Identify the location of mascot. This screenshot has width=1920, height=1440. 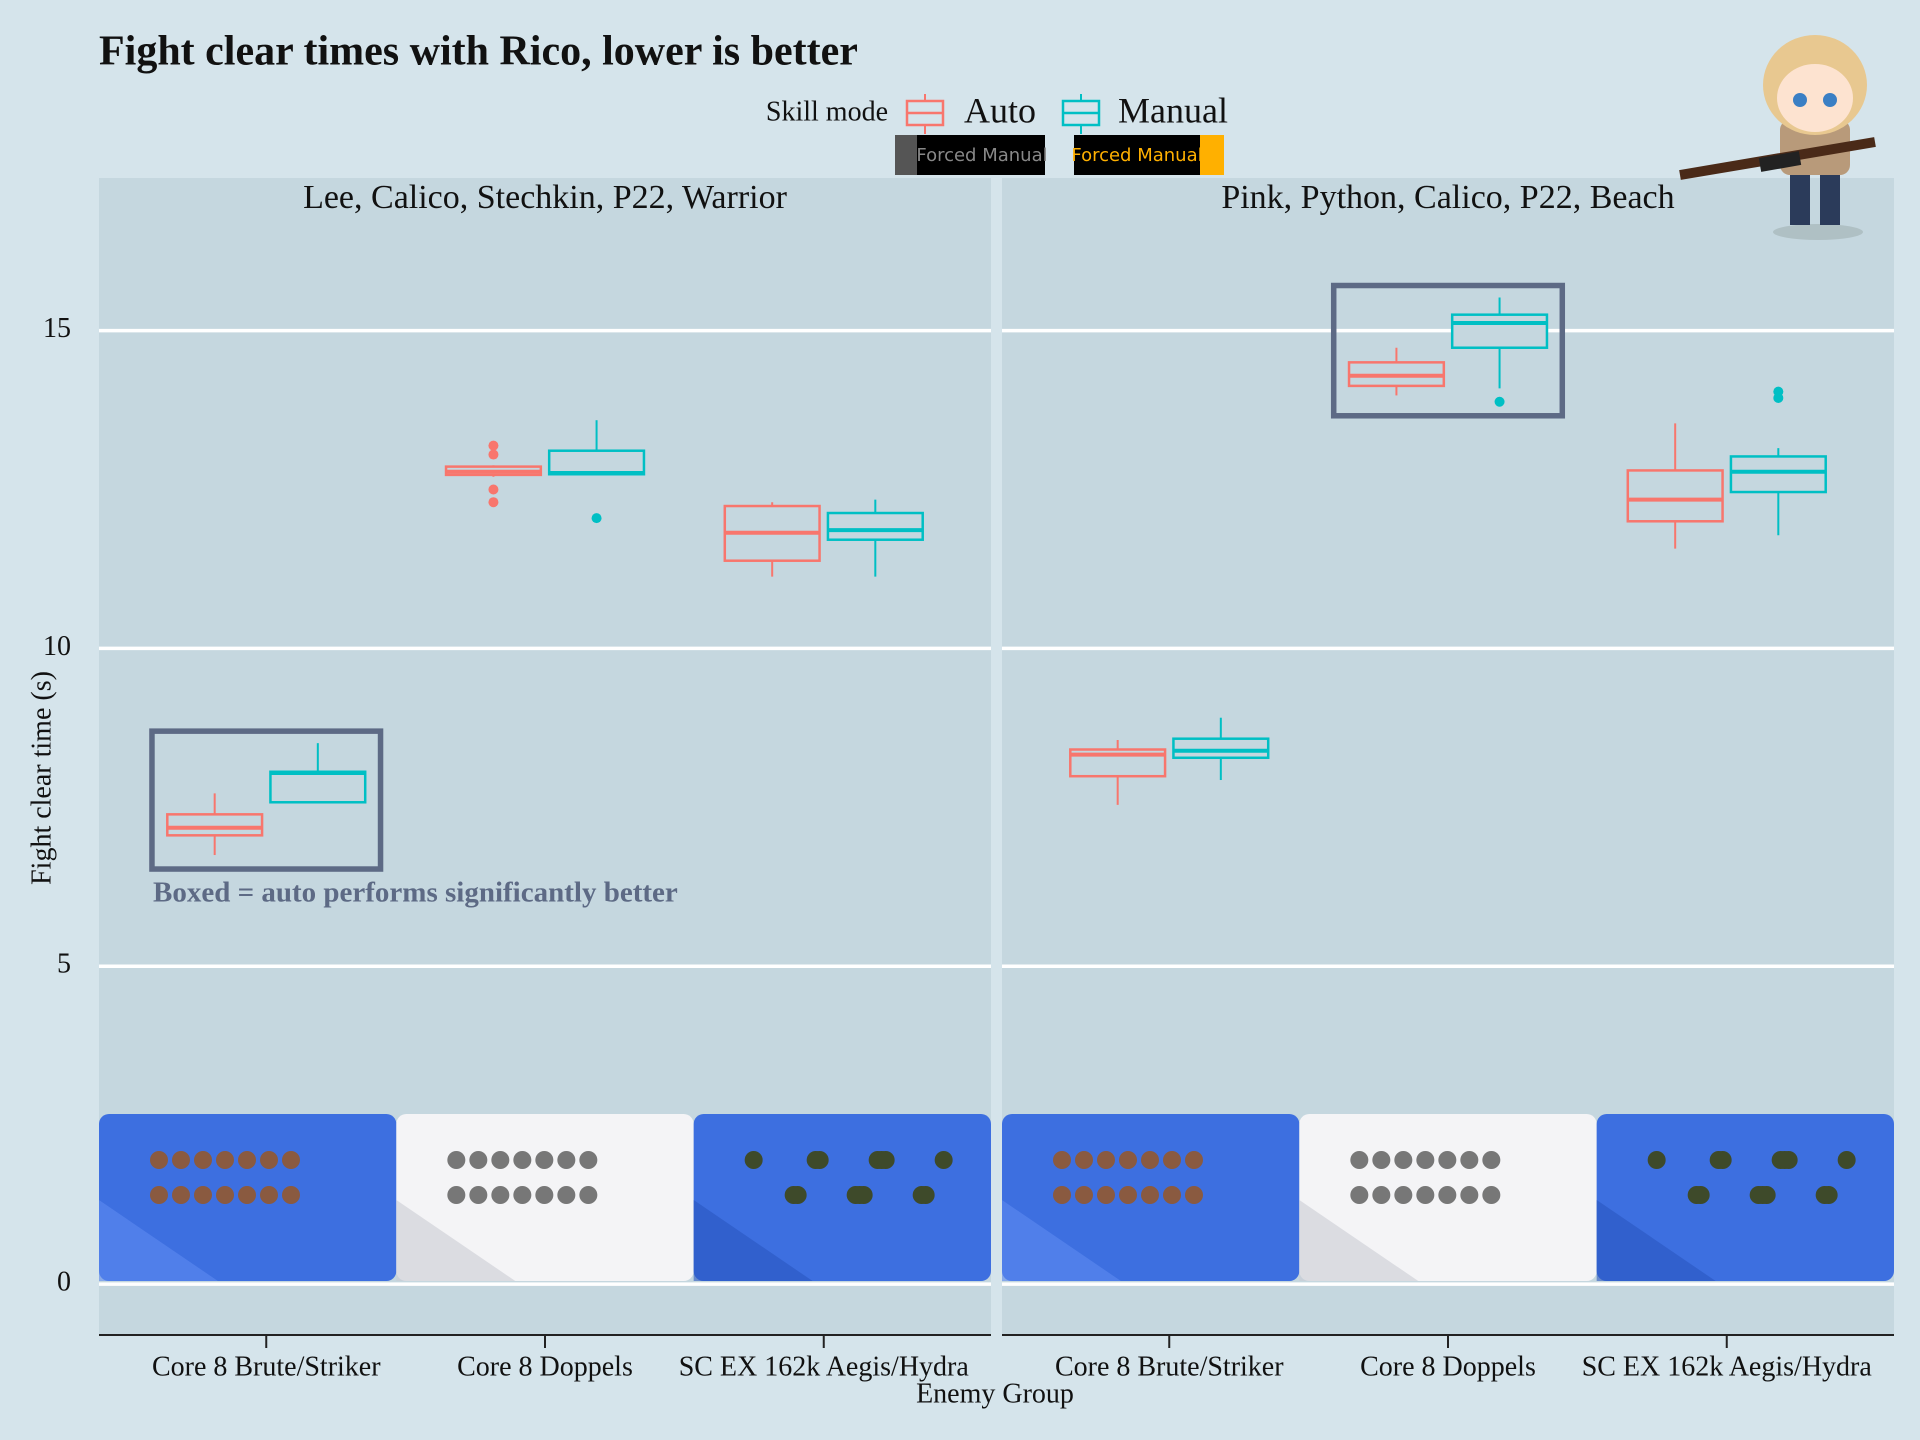
(1777, 137).